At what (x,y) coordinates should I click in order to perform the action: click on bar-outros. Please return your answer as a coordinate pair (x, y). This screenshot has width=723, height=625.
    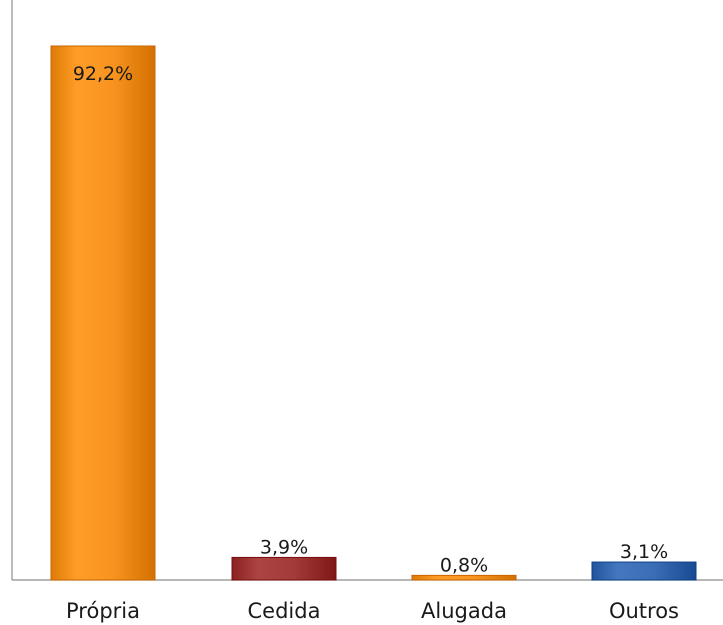
    Looking at the image, I should click on (644, 571).